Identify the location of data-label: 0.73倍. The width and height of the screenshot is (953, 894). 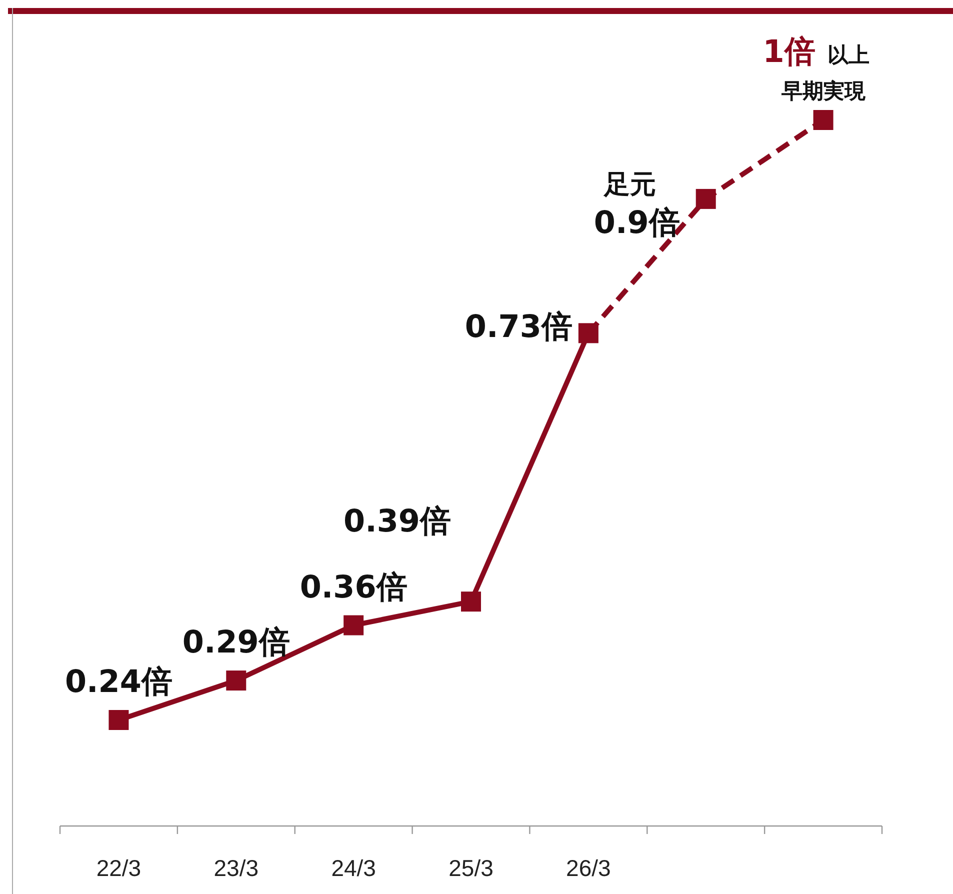
(518, 327).